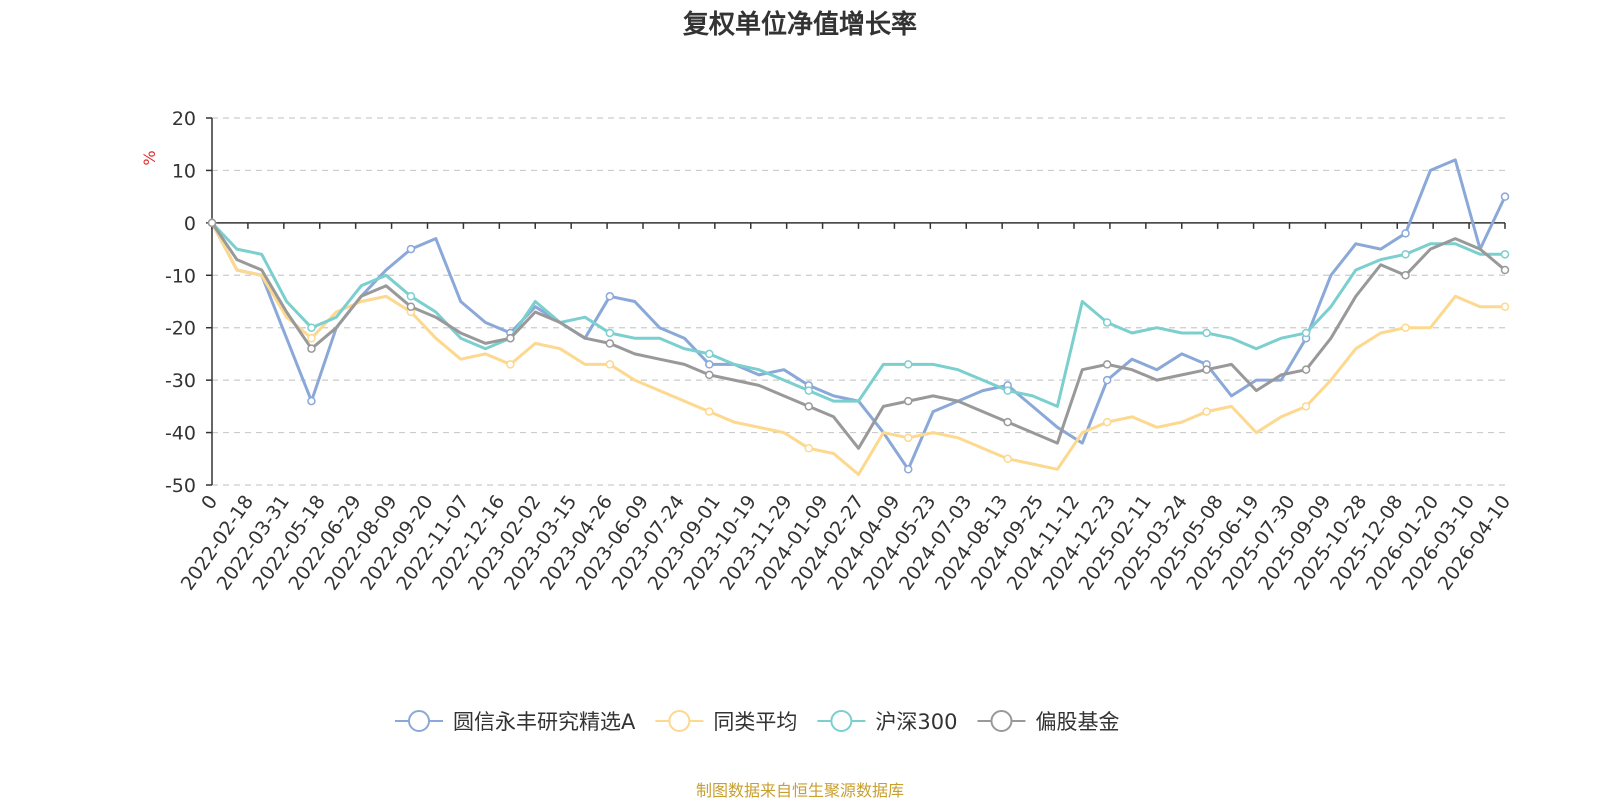 This screenshot has width=1600, height=800. I want to click on legend-label: 圆信永丰研究精选A, so click(544, 722).